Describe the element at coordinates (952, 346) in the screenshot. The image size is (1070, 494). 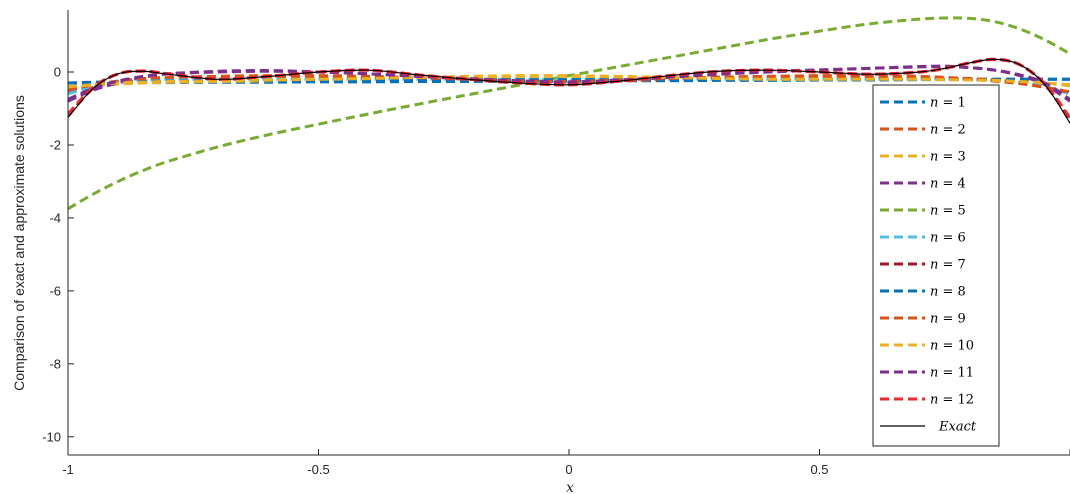
I see `legend-entry-label: n = 10` at that location.